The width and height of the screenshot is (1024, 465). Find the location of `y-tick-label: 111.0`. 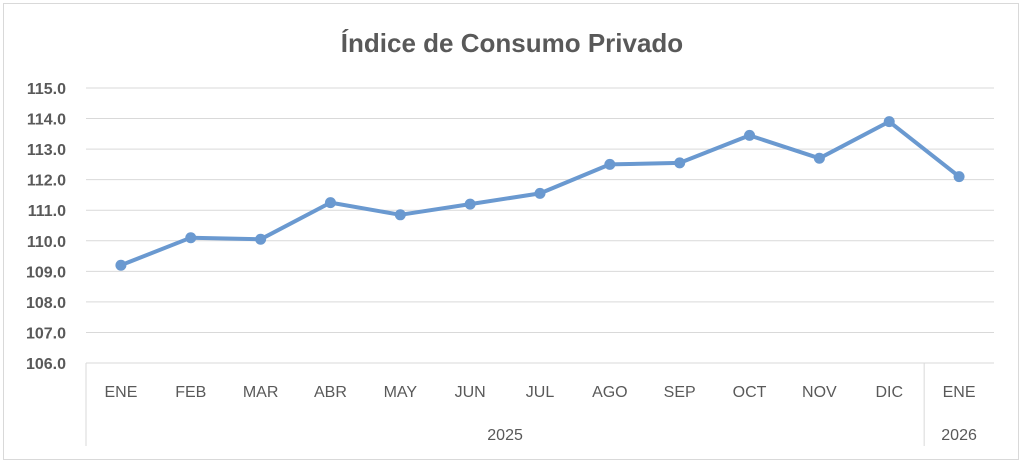

y-tick-label: 111.0 is located at coordinates (47, 211).